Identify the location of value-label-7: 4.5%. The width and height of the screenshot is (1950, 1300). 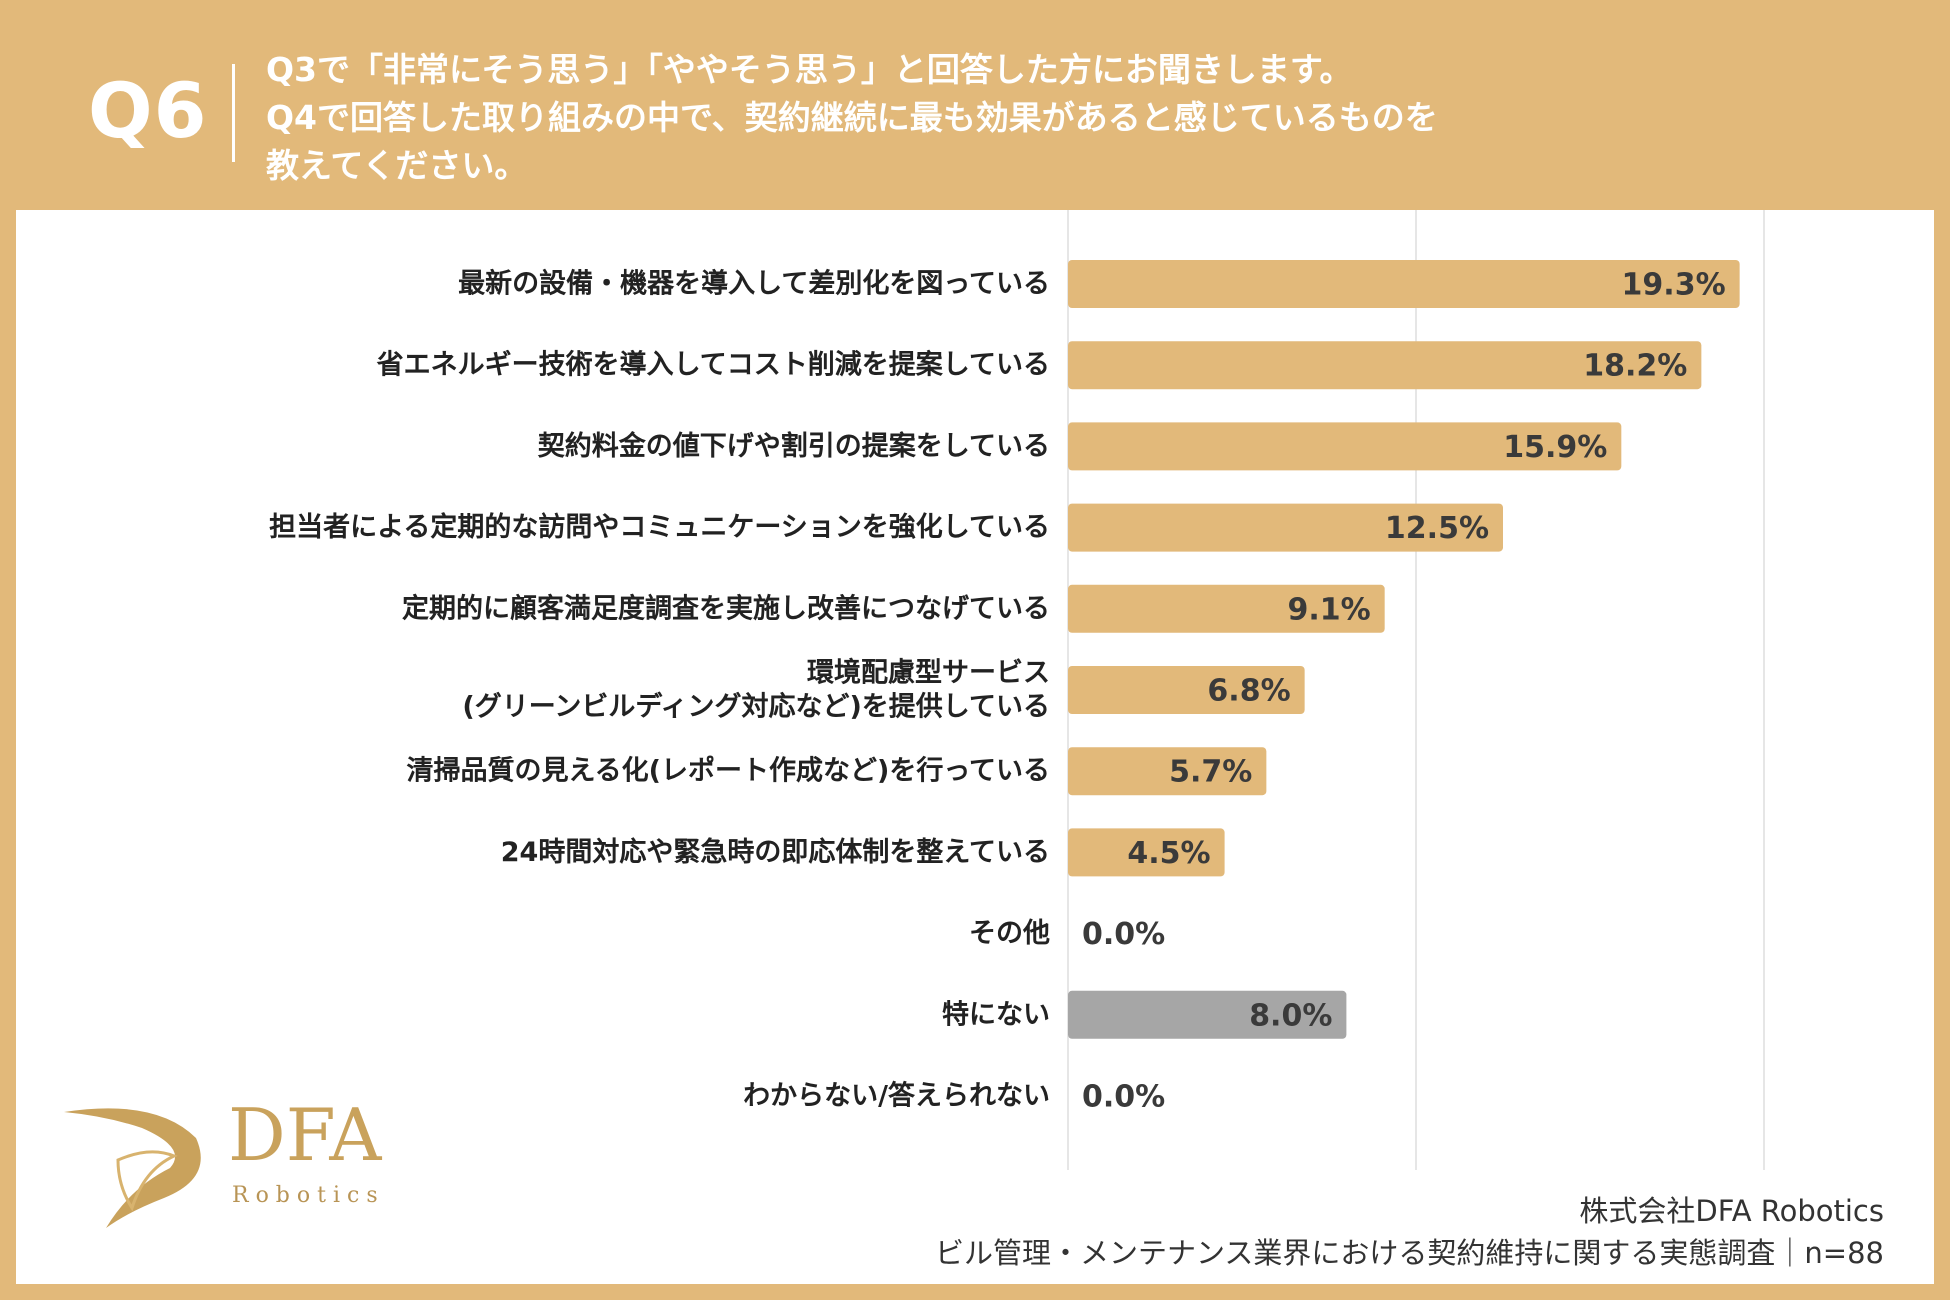
(1168, 853).